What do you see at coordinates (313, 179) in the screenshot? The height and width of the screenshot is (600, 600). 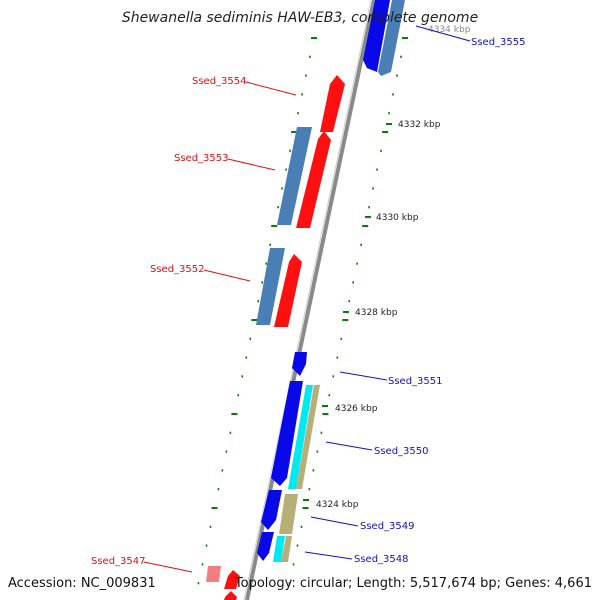 I see `gene-ssed-3553-red` at bounding box center [313, 179].